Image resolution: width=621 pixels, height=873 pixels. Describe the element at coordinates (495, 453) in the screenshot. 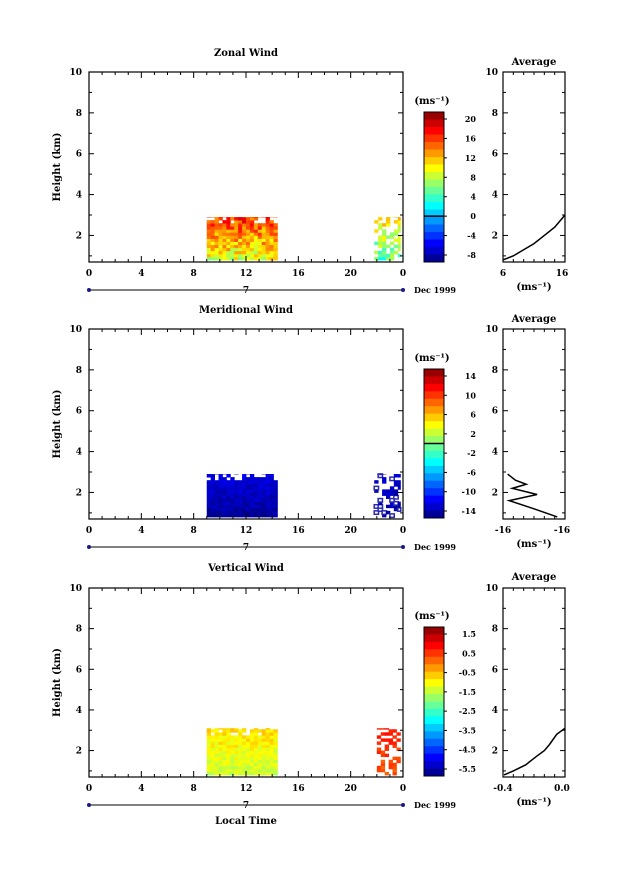

I see `avg-y-tick-label: 4` at that location.